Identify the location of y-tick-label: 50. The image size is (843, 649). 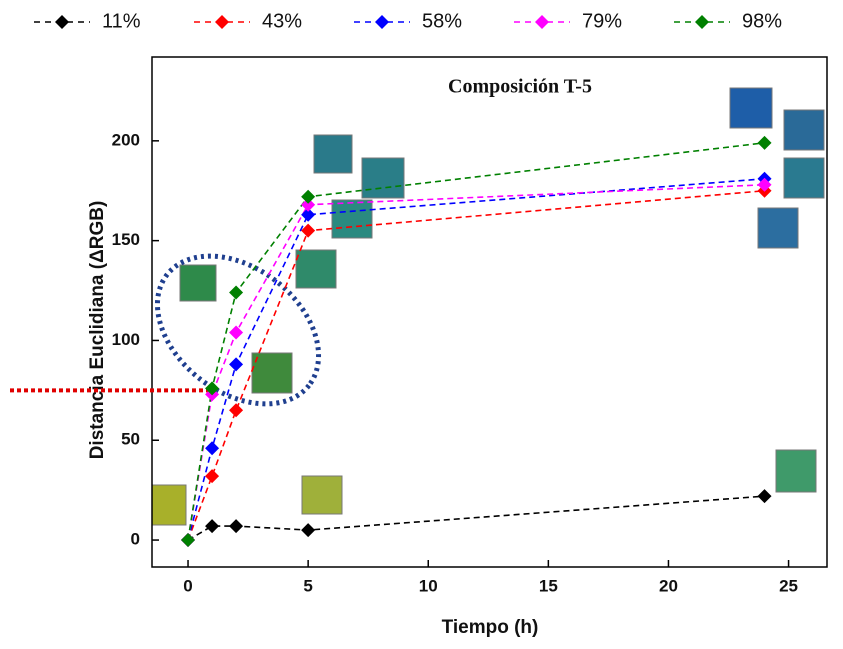
(130, 439).